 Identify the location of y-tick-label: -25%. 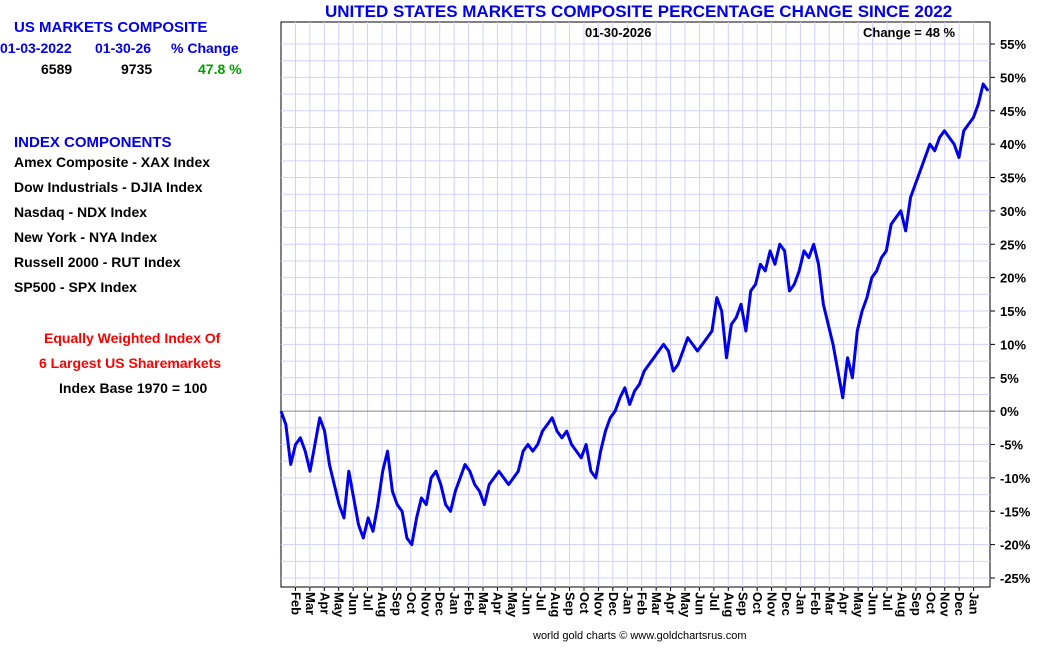
(1015, 578).